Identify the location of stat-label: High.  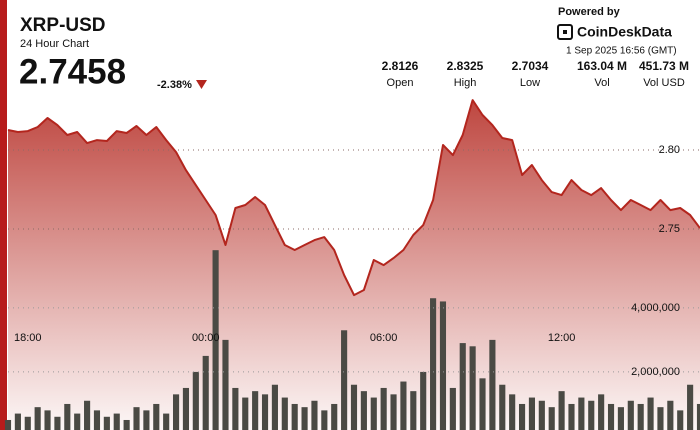
(465, 83).